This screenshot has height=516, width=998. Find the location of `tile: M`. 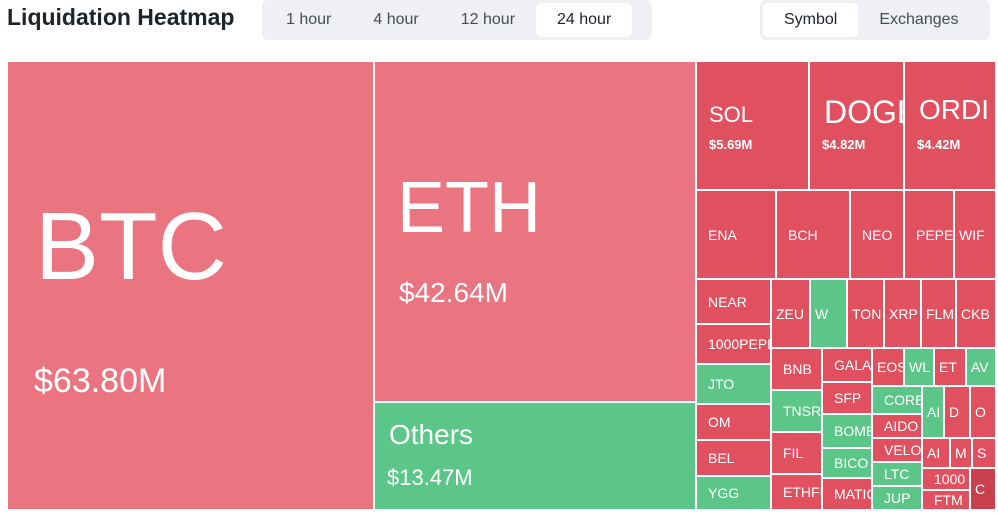

tile: M is located at coordinates (961, 453).